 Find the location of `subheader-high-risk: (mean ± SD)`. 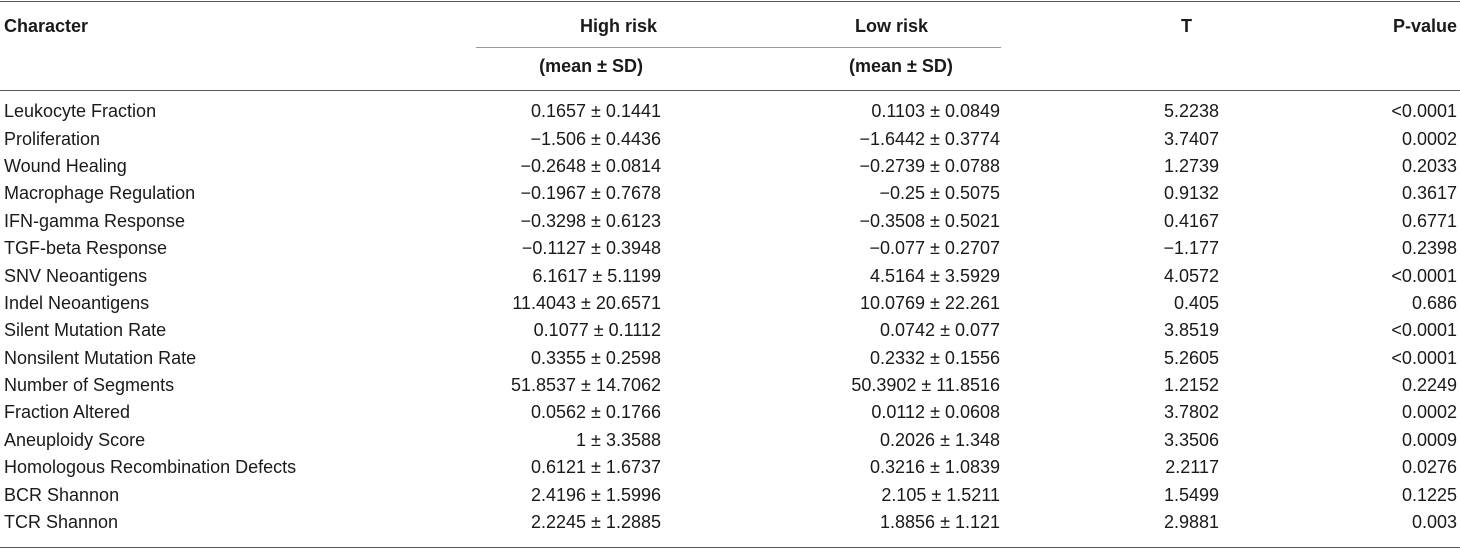

subheader-high-risk: (mean ± SD) is located at coordinates (591, 65).